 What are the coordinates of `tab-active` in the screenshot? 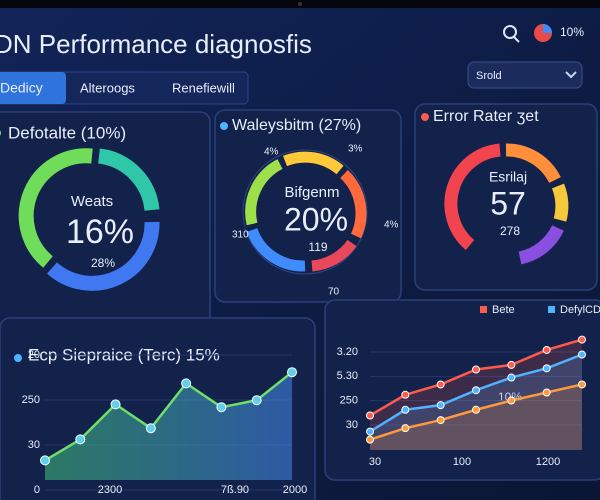 It's located at (33, 88).